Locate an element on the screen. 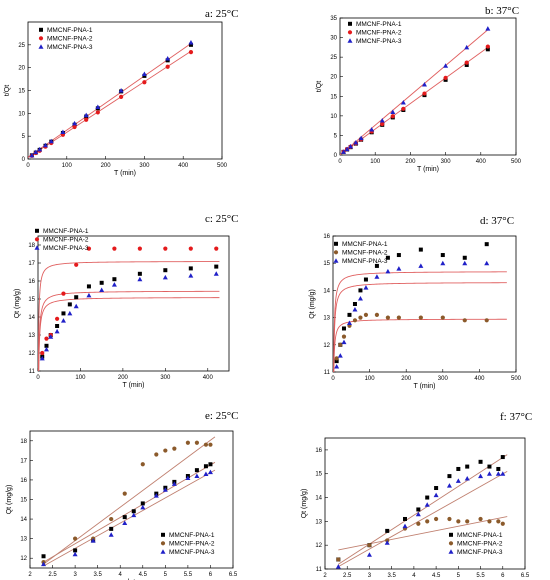 The height and width of the screenshot is (580, 550). x-tick-label: 2 is located at coordinates (325, 576).